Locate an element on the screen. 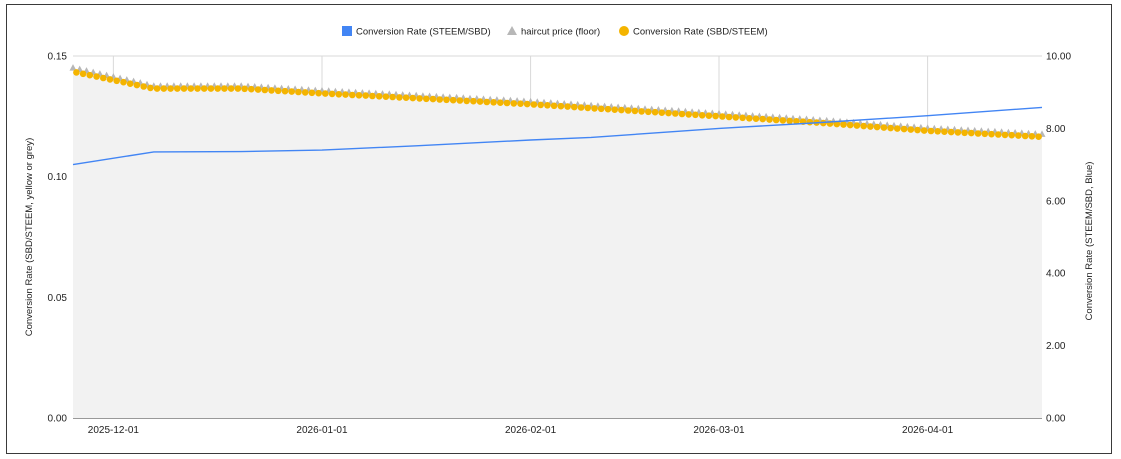 The image size is (1121, 459). right-tick-label: 0.00 is located at coordinates (1056, 419).